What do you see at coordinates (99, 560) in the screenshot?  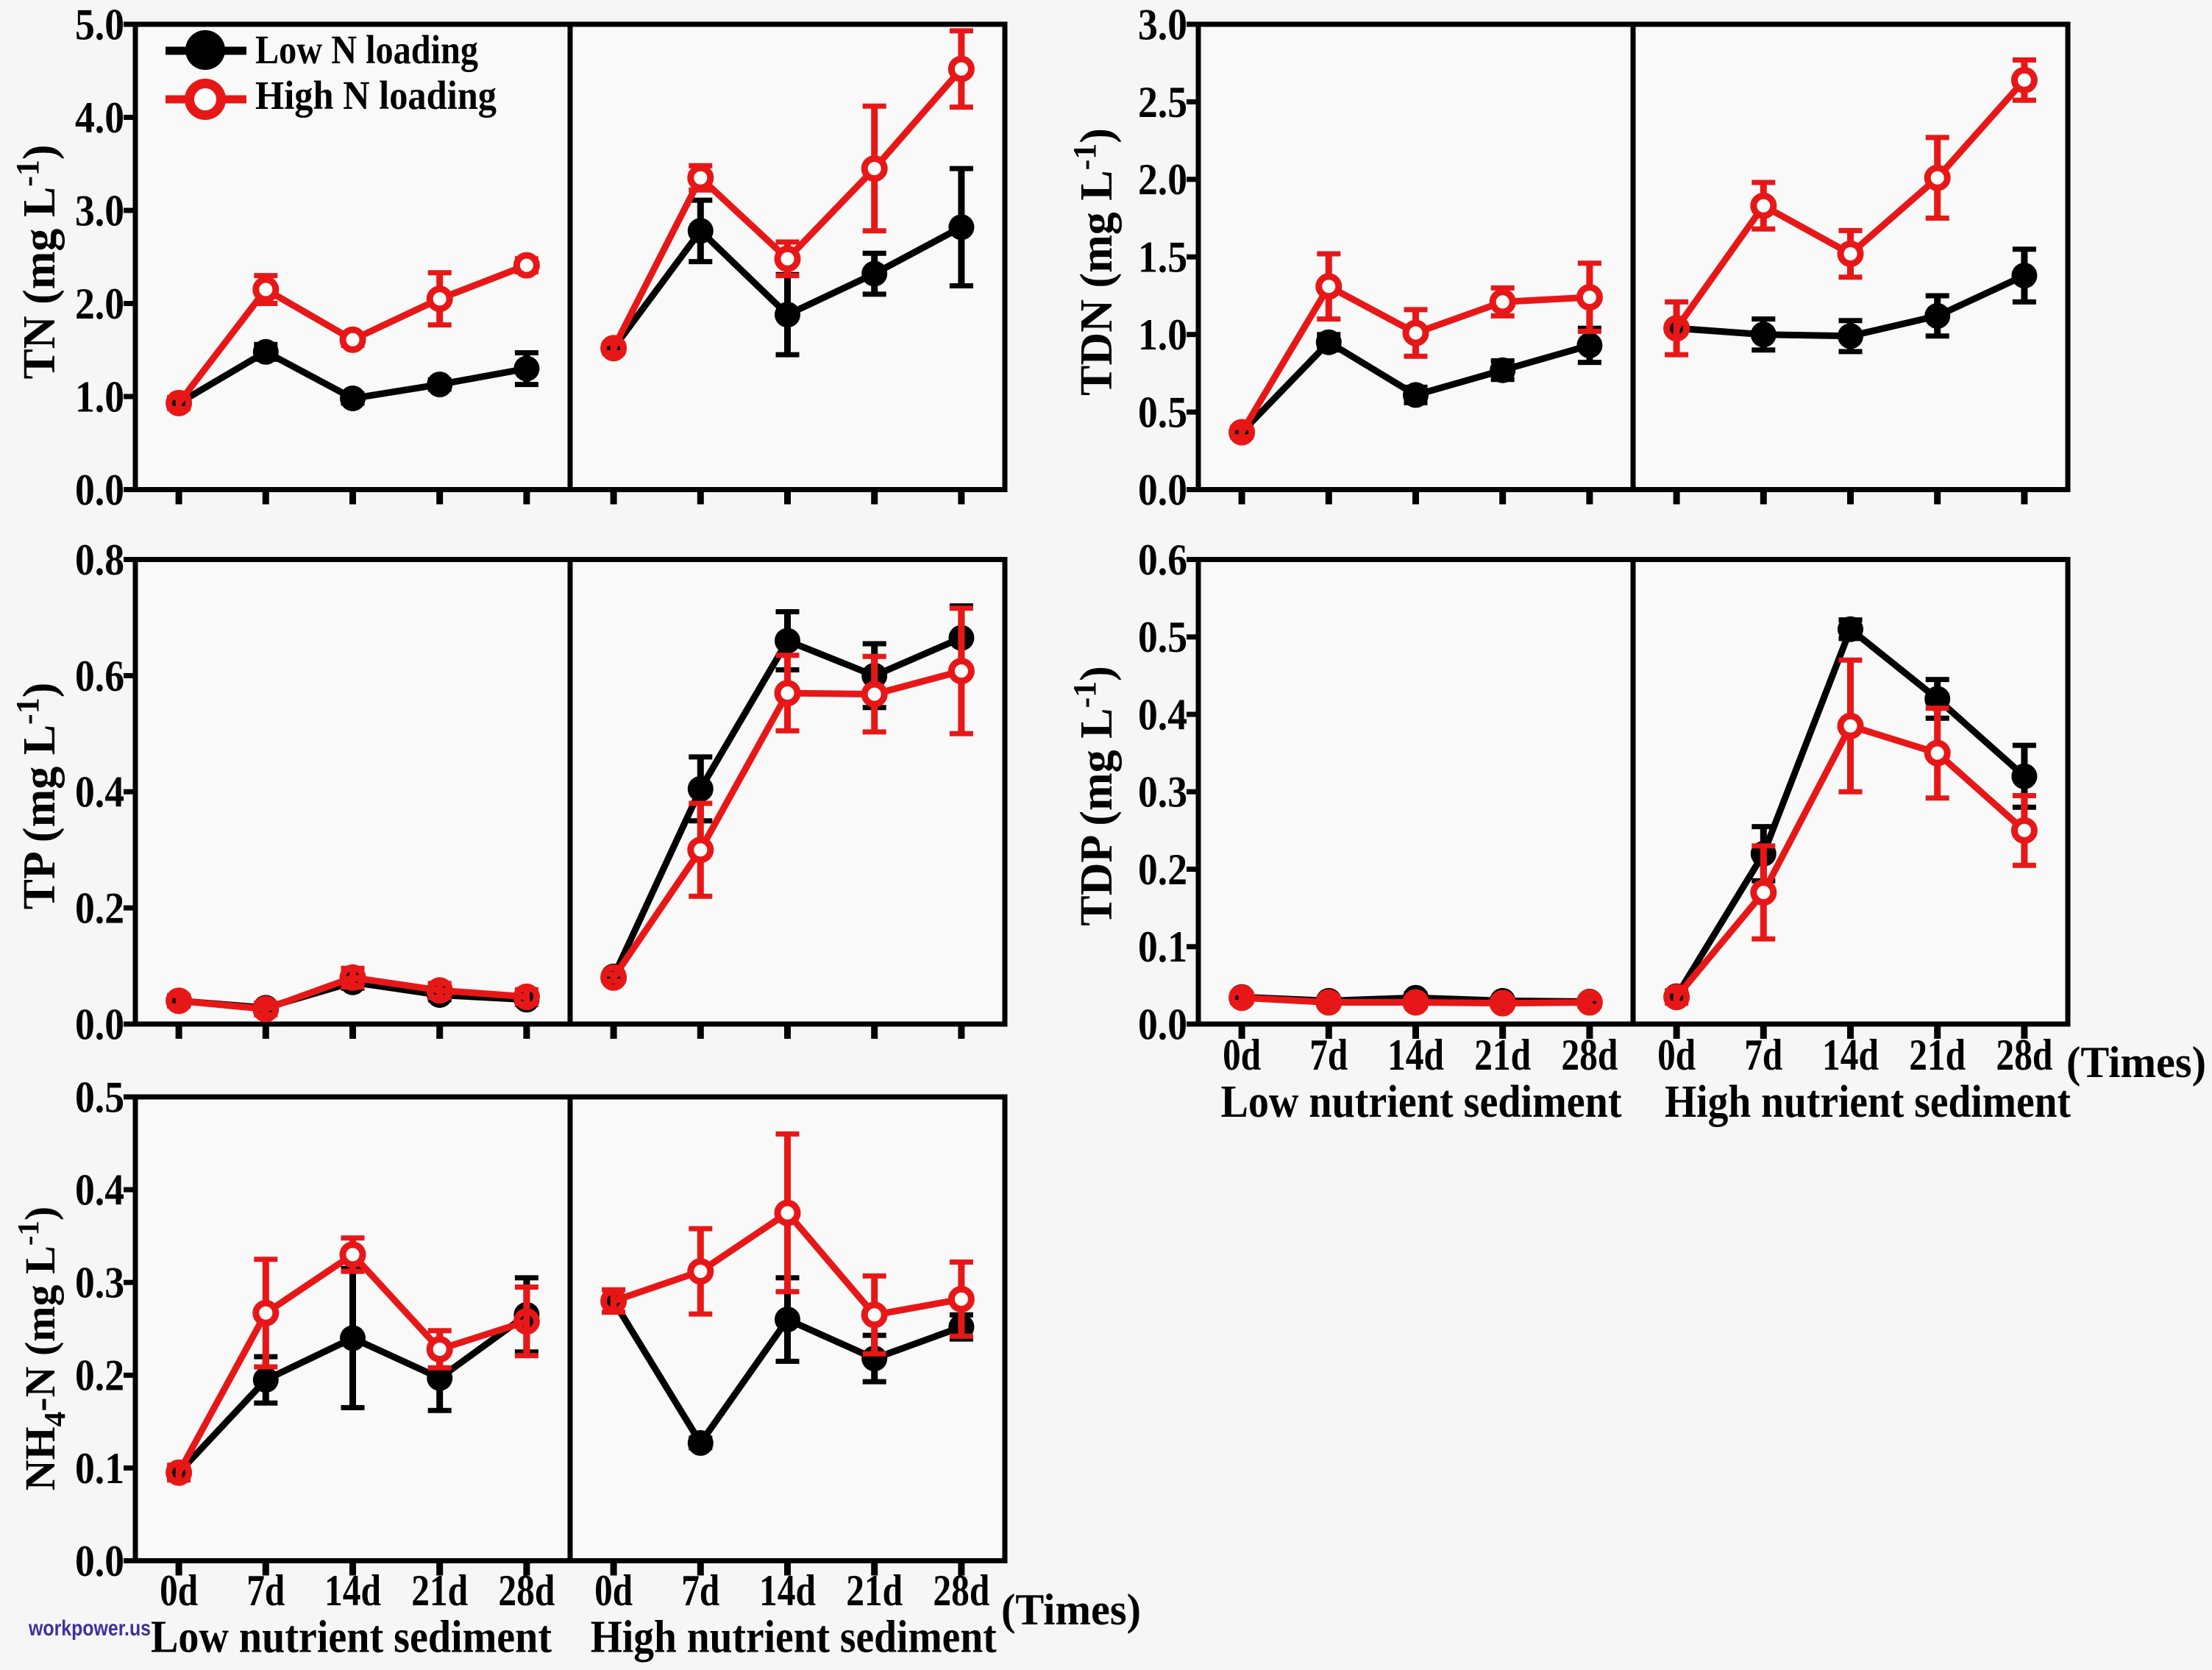 I see `svg-text: 0.8` at bounding box center [99, 560].